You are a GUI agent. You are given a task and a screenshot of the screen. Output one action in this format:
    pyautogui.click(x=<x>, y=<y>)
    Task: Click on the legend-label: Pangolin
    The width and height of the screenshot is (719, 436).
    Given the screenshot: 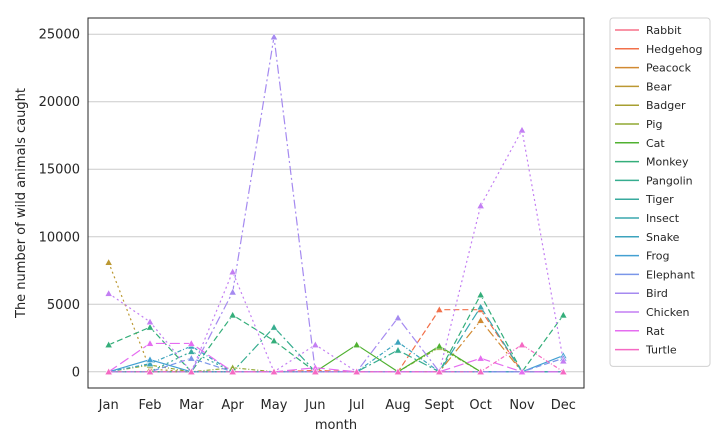 What is the action you would take?
    pyautogui.click(x=669, y=180)
    